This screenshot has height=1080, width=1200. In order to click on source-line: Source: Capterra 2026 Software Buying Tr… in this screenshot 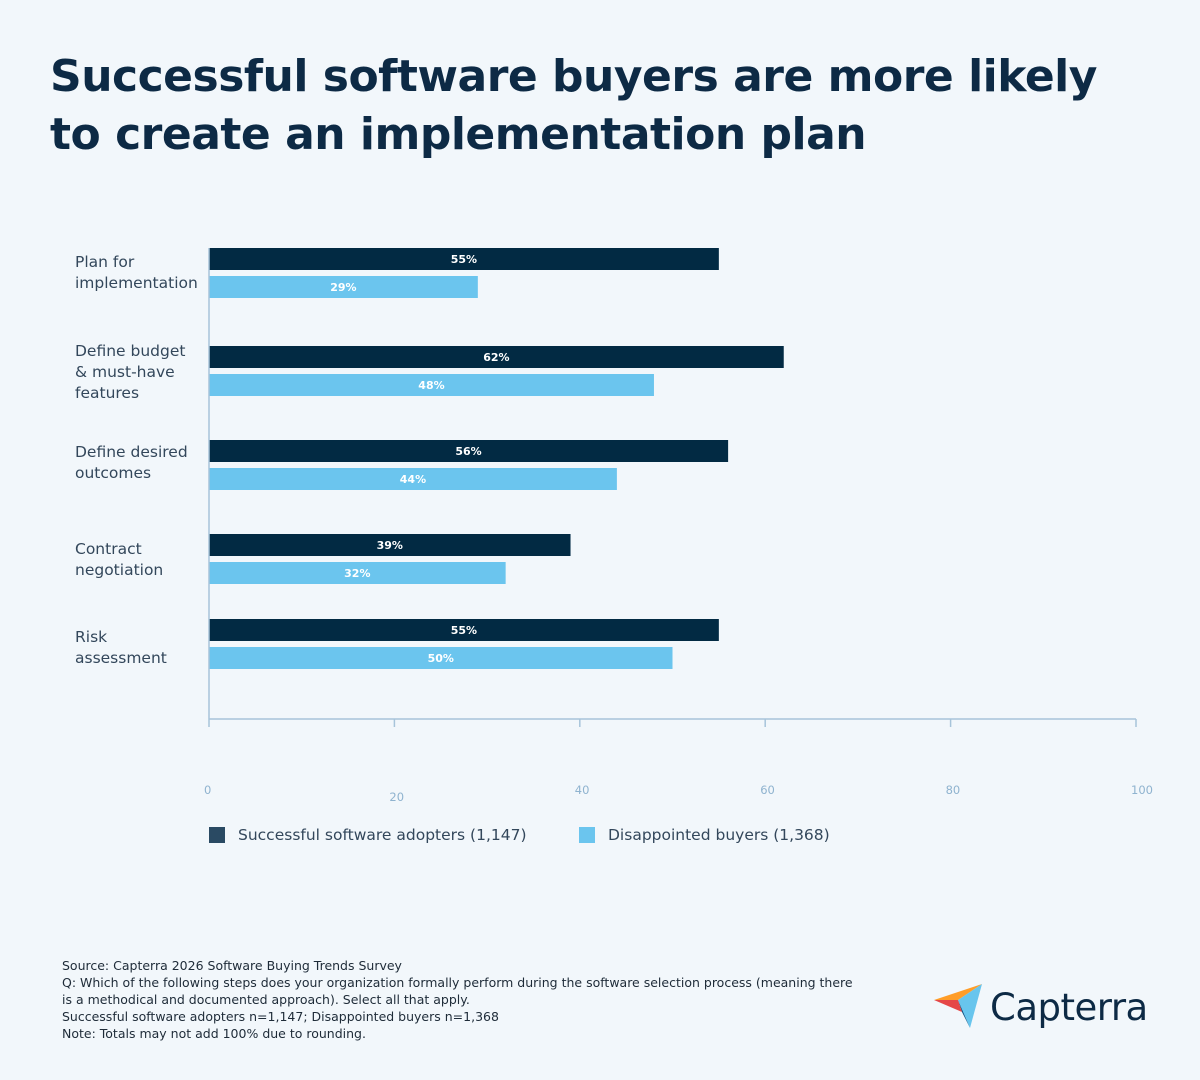, I will do `click(232, 965)`.